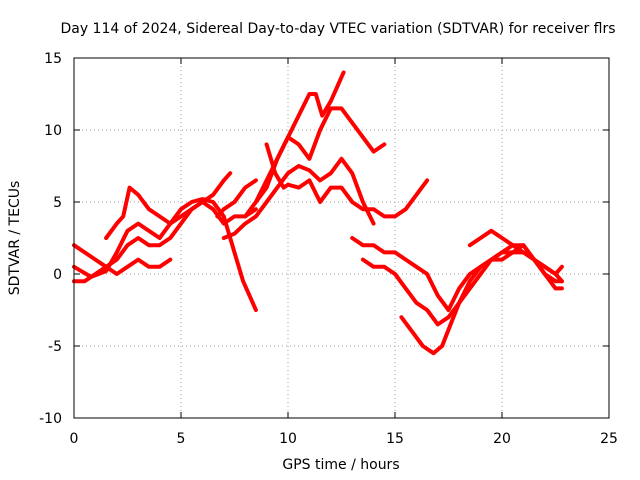  I want to click on y-tick-label: 15, so click(53, 59).